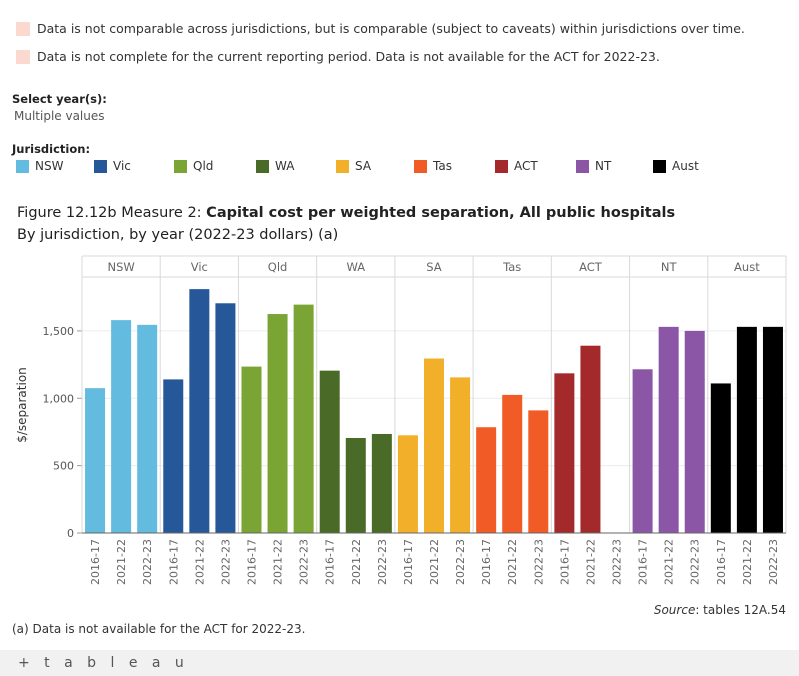  What do you see at coordinates (399, 663) in the screenshot?
I see `tableau-footer: + t a b l e a u` at bounding box center [399, 663].